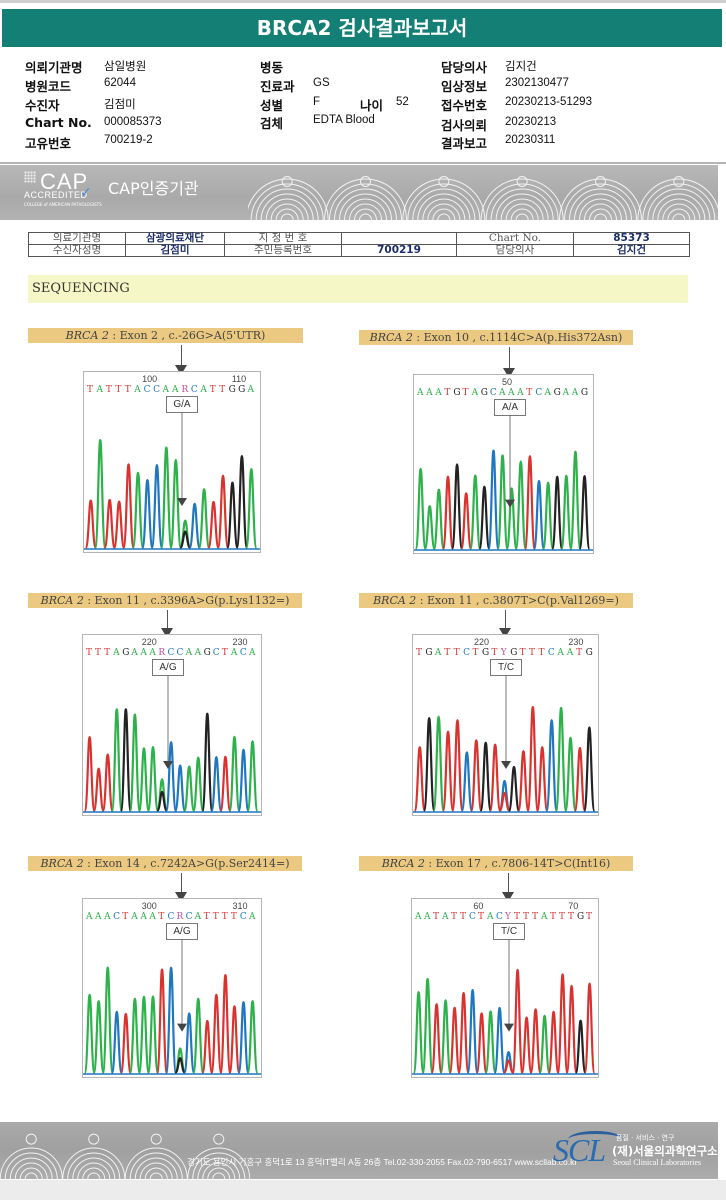 The image size is (726, 1200). What do you see at coordinates (175, 250) in the screenshot?
I see `cell-value: 김점미` at bounding box center [175, 250].